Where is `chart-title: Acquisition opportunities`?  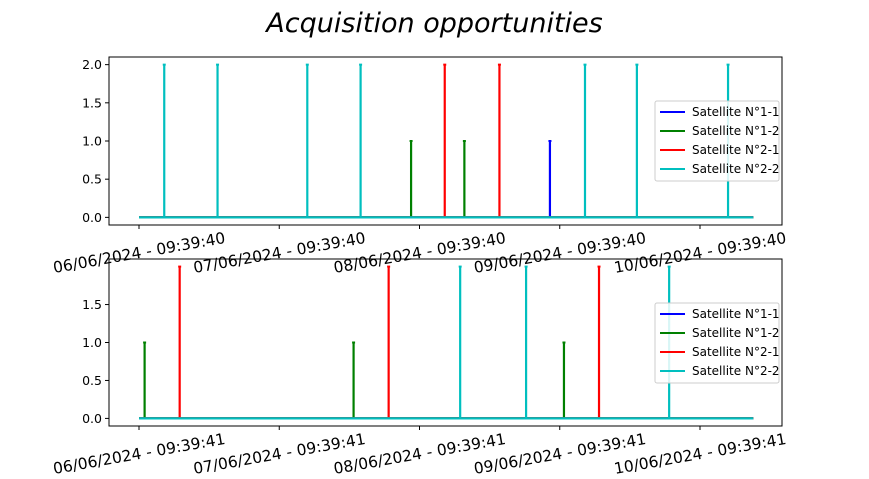 chart-title: Acquisition opportunities is located at coordinates (433, 23).